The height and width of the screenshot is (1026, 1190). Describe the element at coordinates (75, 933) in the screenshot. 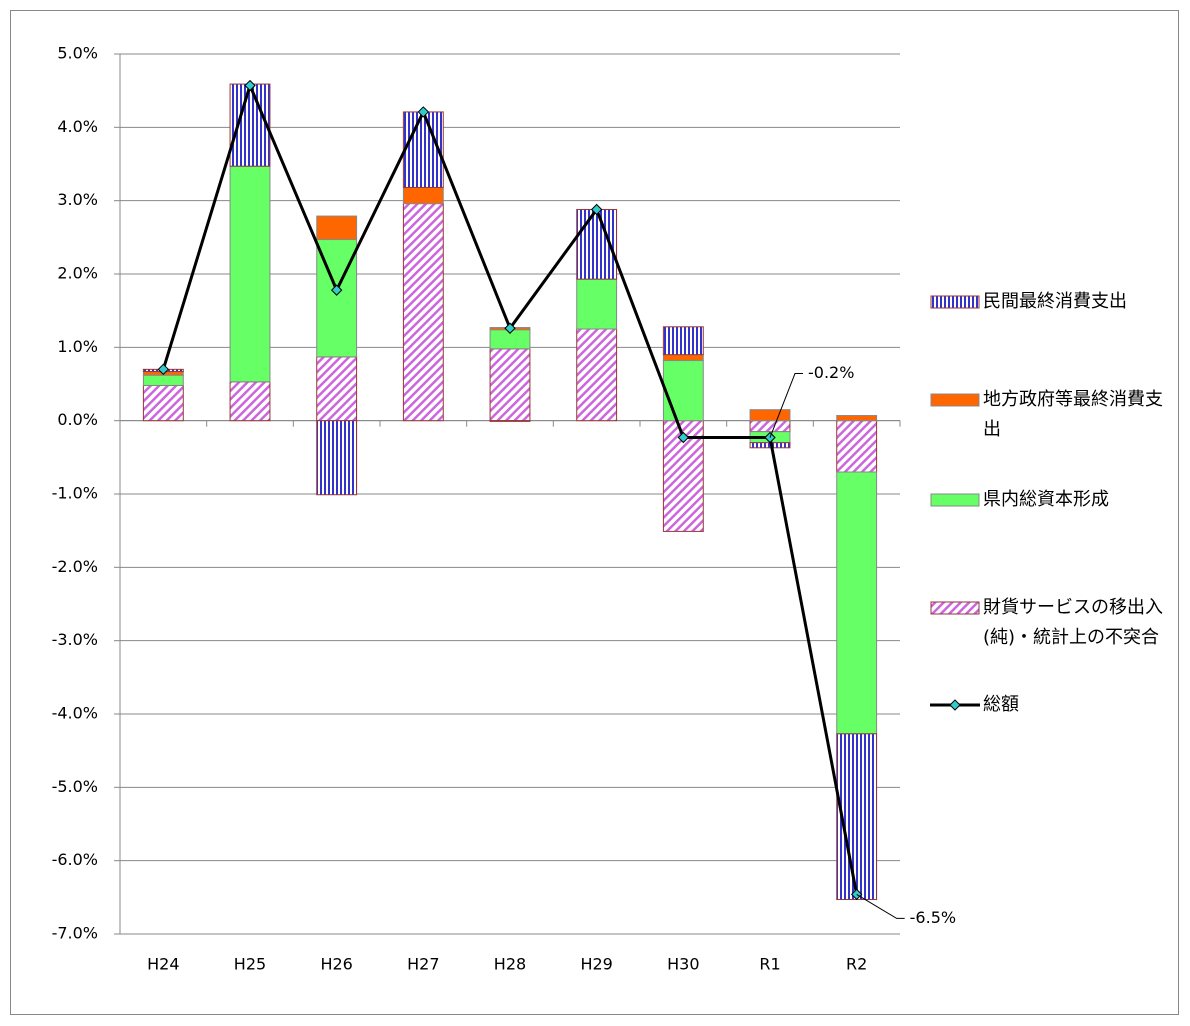

I see `y-tick-label: -7.0%` at that location.